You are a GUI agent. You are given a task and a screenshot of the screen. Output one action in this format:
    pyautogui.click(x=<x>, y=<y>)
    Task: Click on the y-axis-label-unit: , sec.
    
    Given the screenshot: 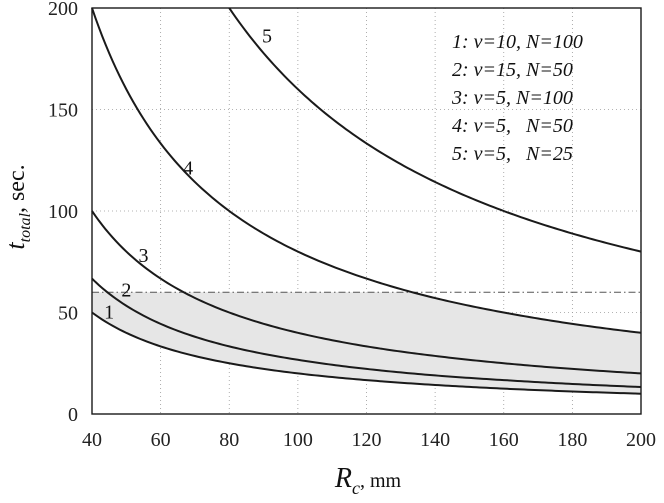 What is the action you would take?
    pyautogui.click(x=17, y=188)
    